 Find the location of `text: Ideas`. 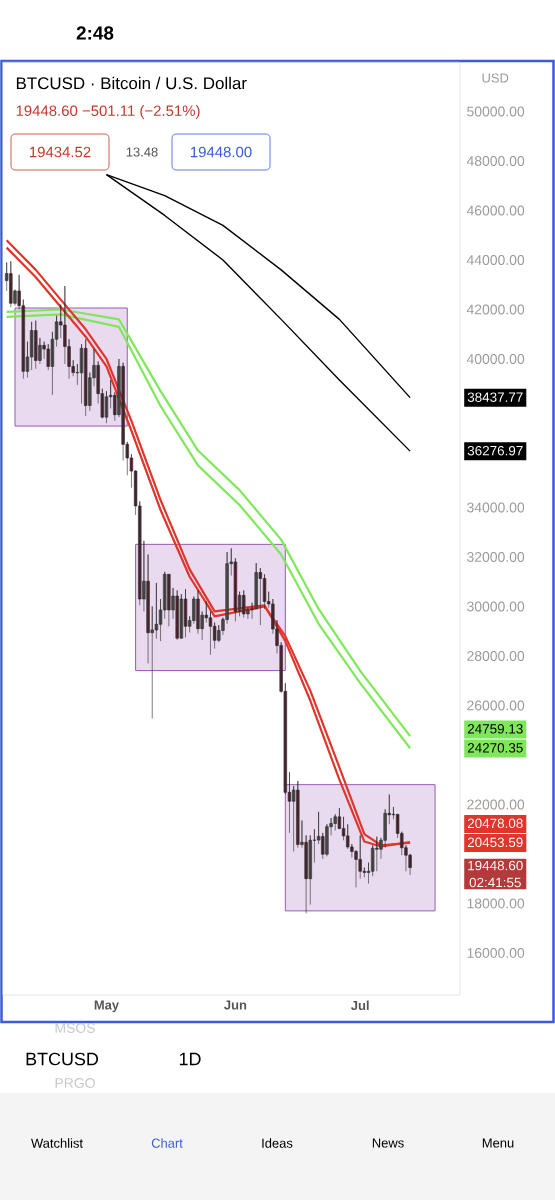

text: Ideas is located at coordinates (277, 1143).